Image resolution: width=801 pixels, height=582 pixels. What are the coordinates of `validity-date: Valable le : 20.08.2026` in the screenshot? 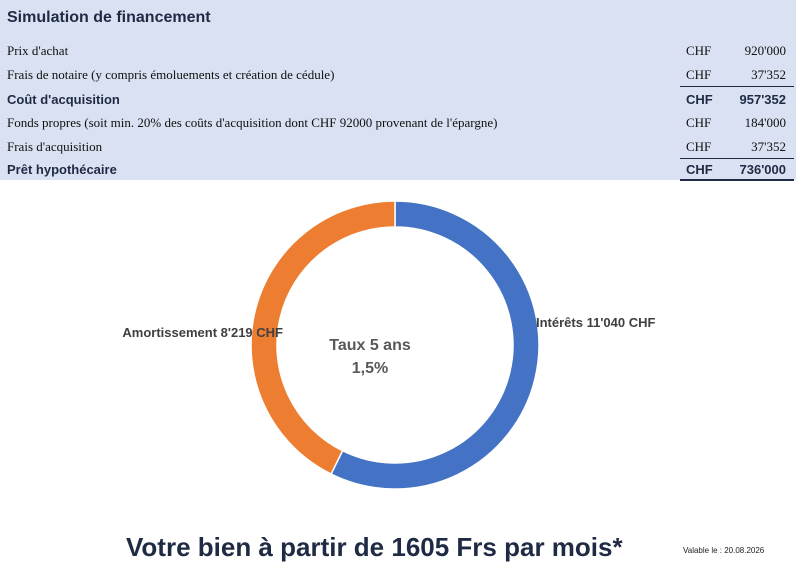 It's located at (724, 550).